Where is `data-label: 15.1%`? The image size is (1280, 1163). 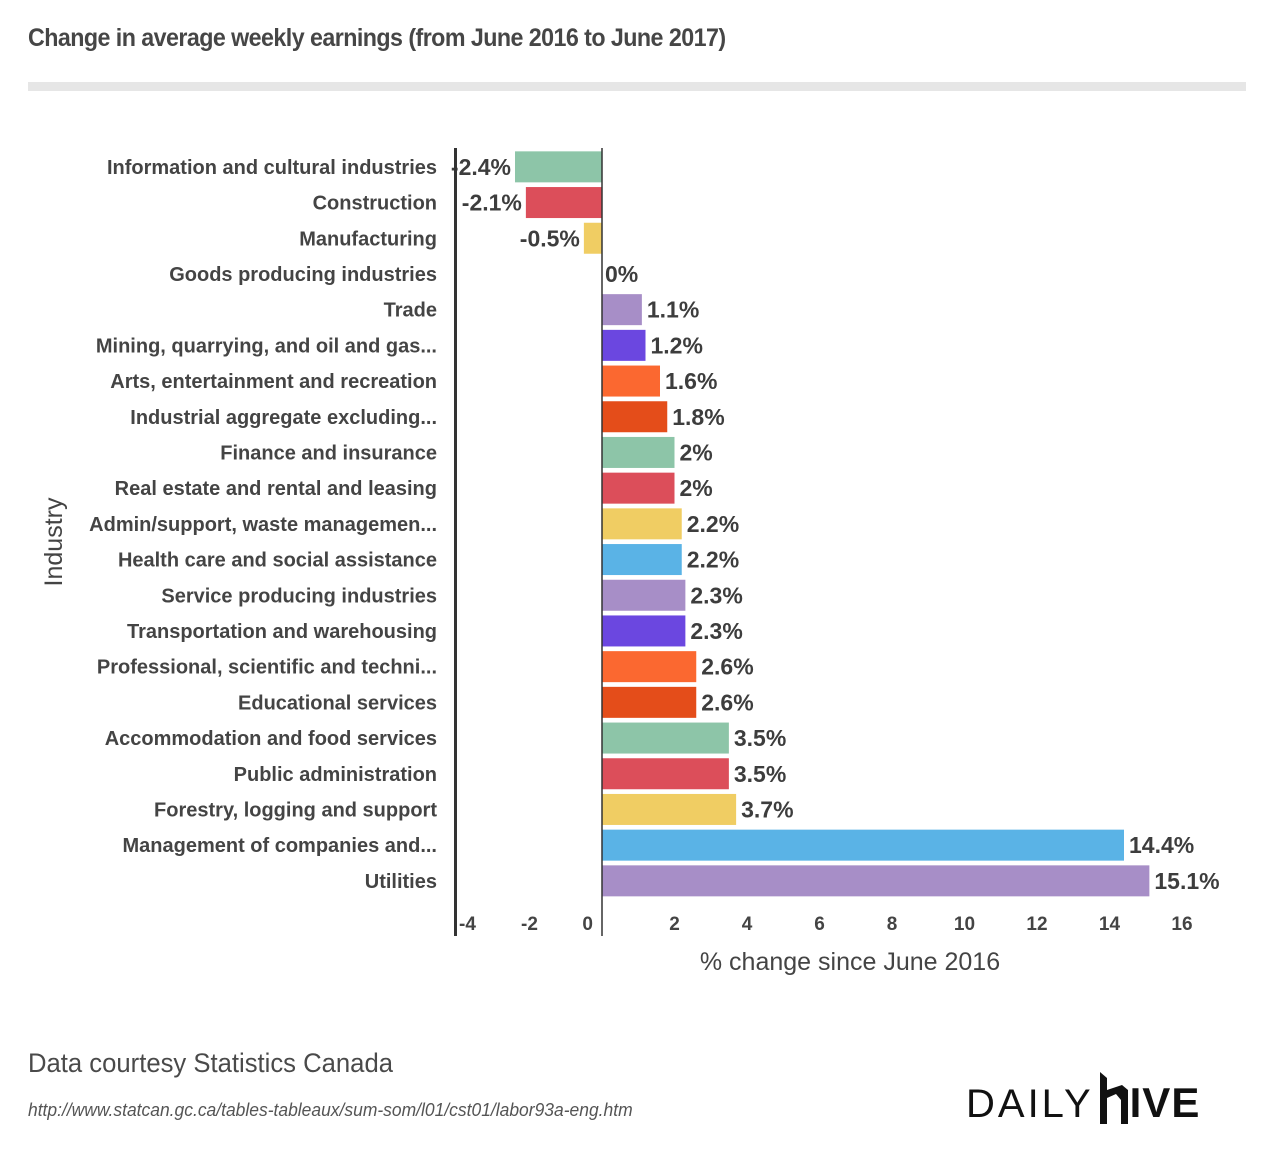
data-label: 15.1% is located at coordinates (1186, 881).